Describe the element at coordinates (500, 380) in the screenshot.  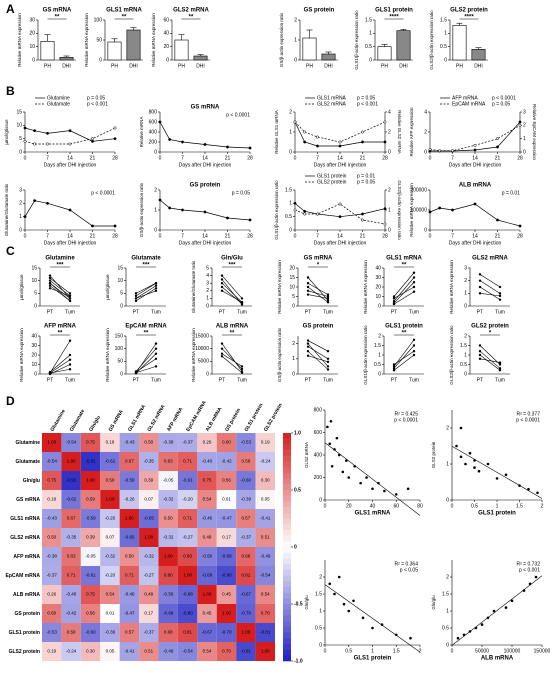
I see `x-tick-label: Tum` at that location.